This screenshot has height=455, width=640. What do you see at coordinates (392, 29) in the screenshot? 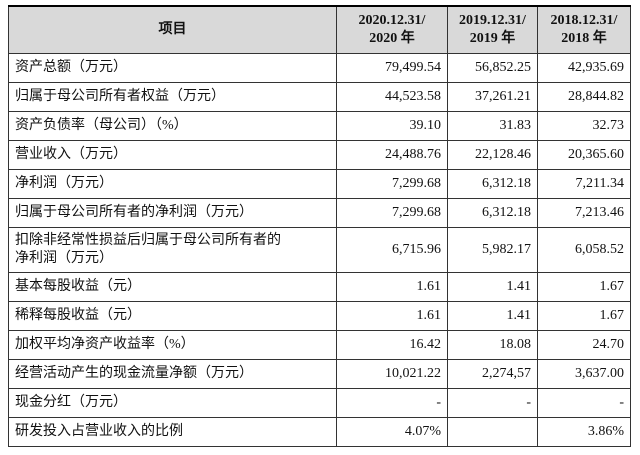
I see `header-cell: 2020.12.31/2020 年` at bounding box center [392, 29].